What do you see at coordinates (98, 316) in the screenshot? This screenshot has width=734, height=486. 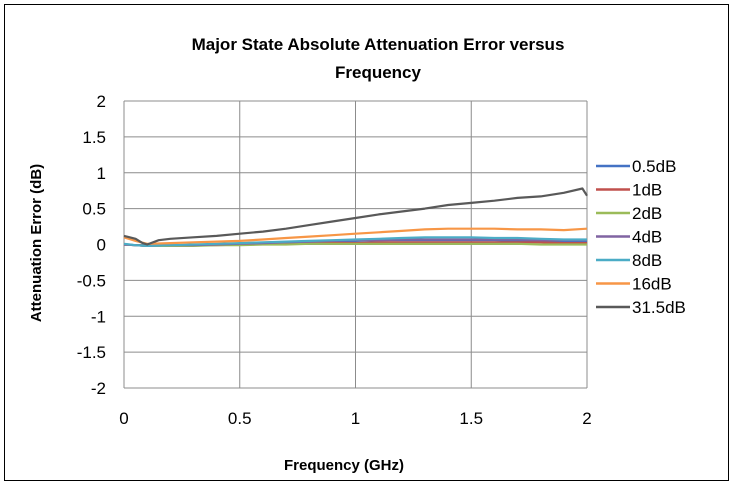 I see `y-tick-label: -1` at bounding box center [98, 316].